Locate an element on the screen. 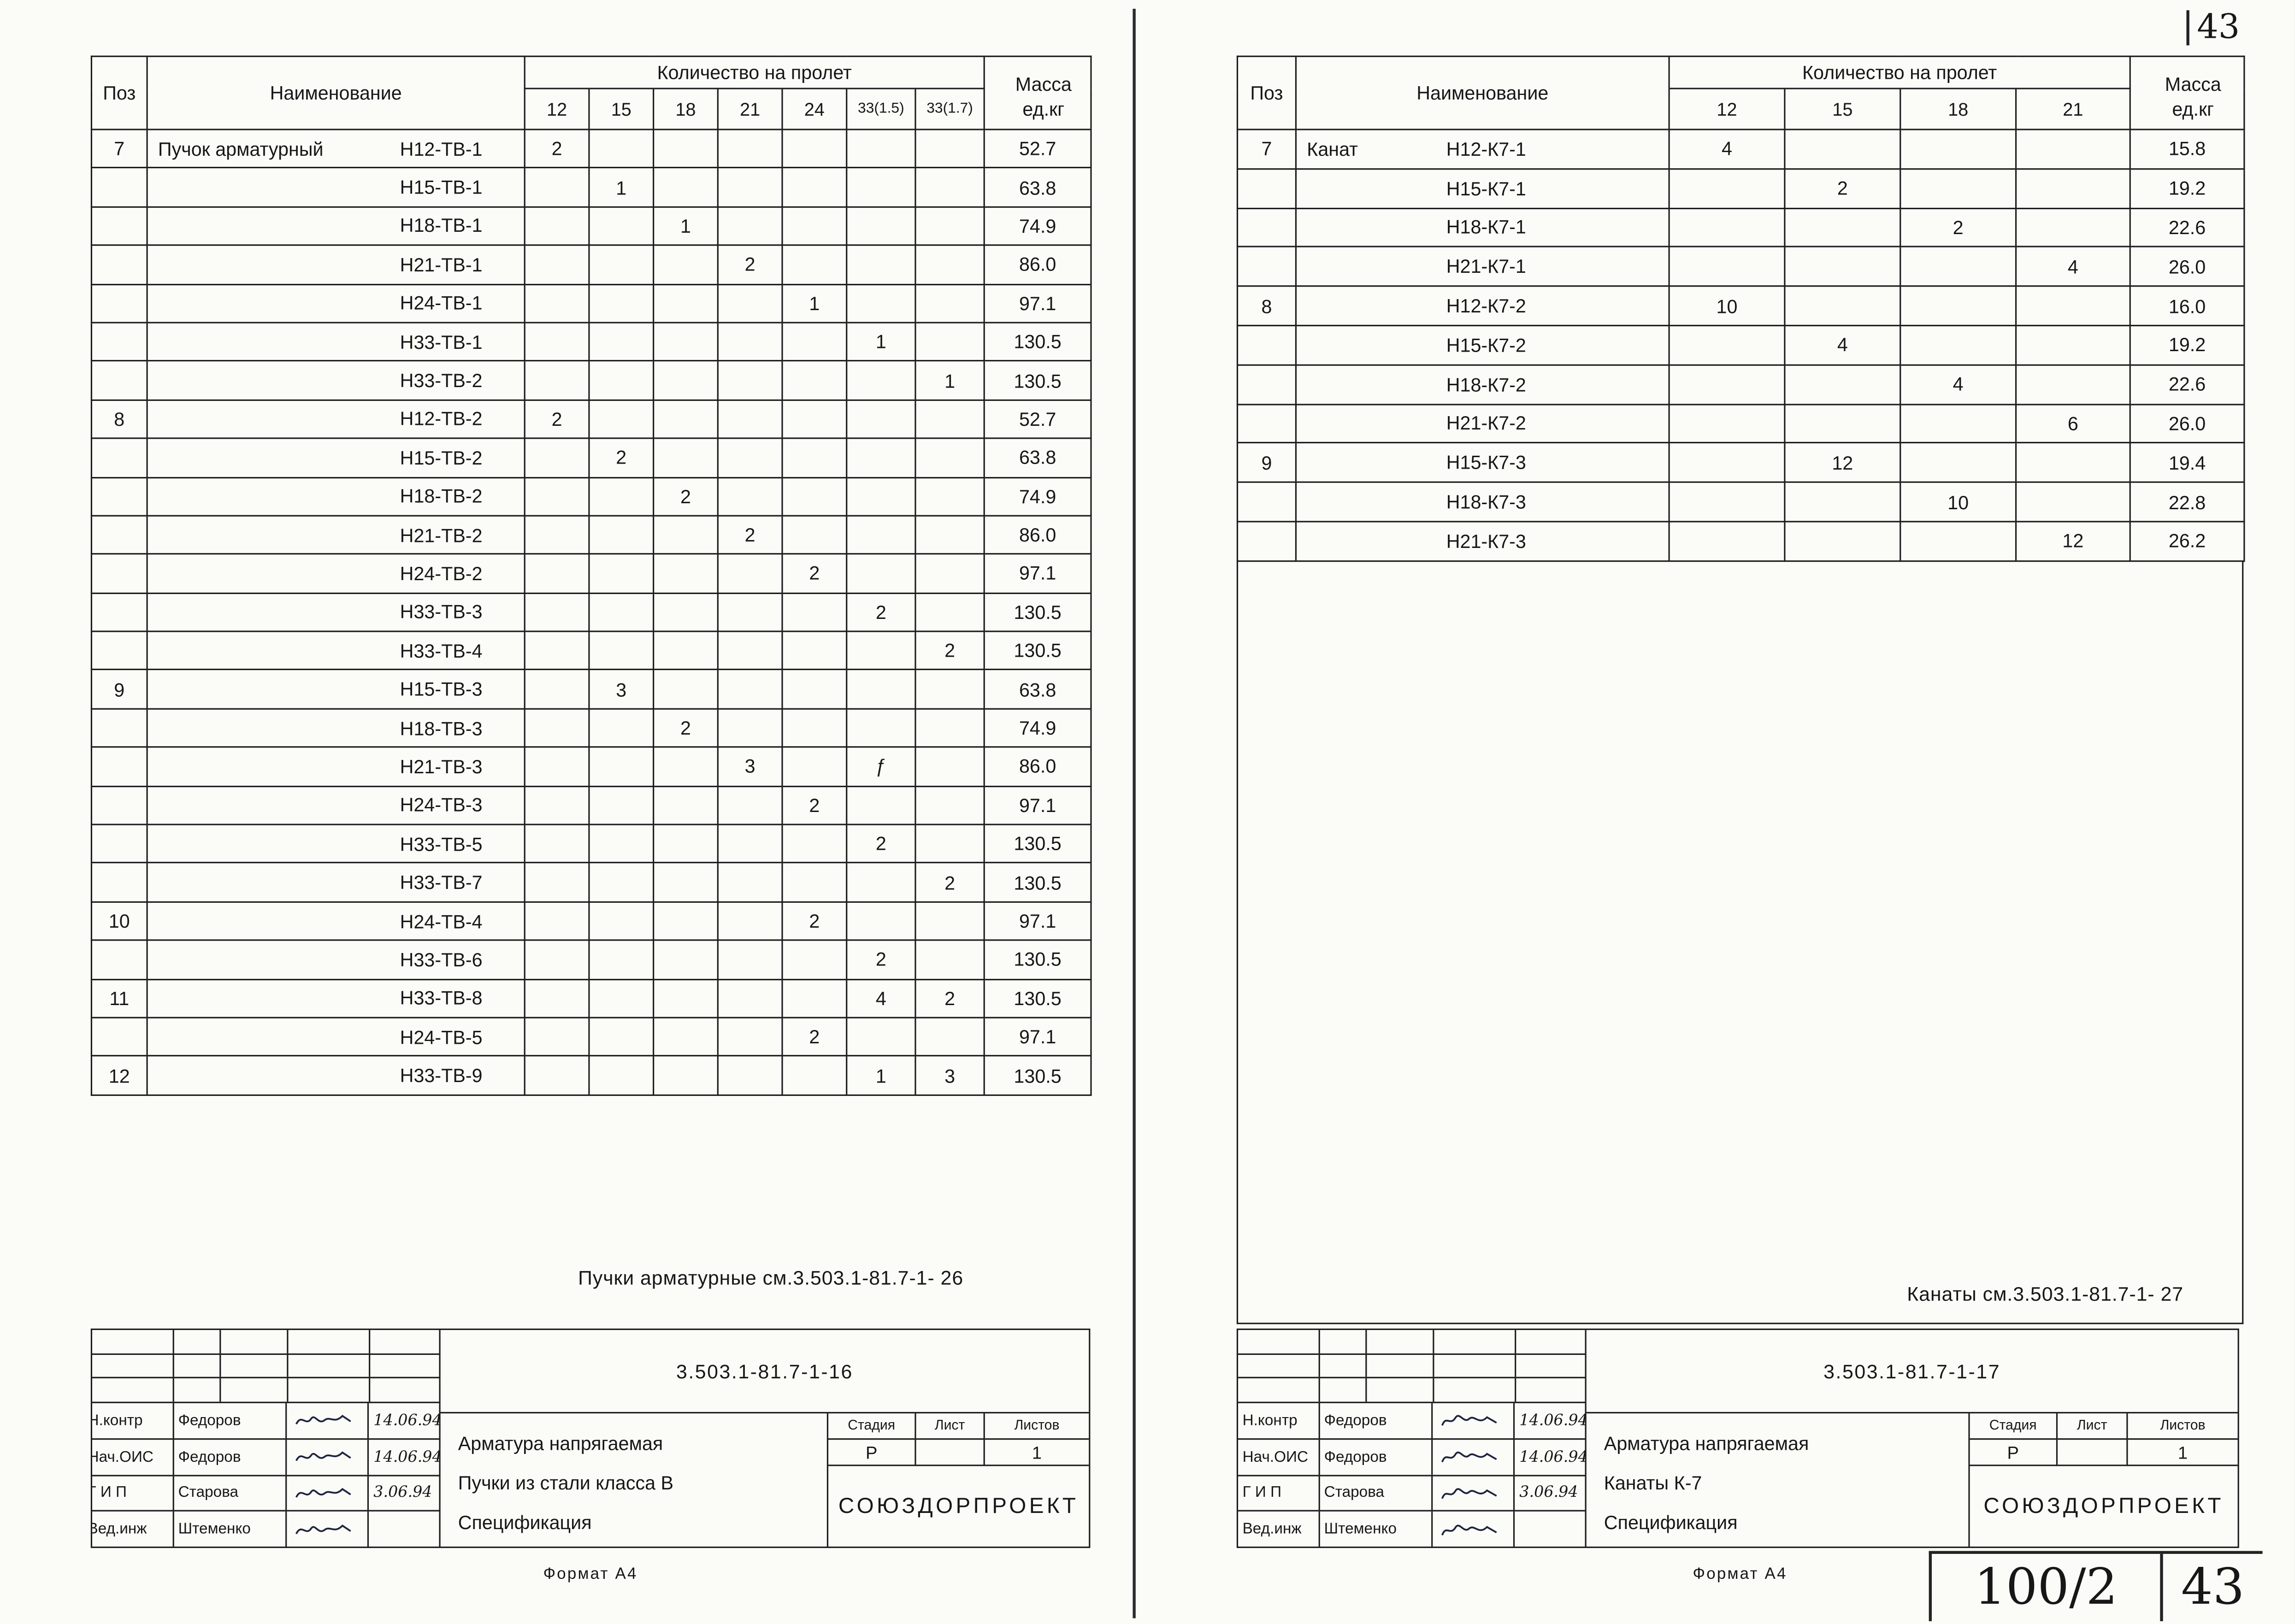 The height and width of the screenshot is (1624, 2295). item-code: Н21-К7-1 is located at coordinates (1486, 266).